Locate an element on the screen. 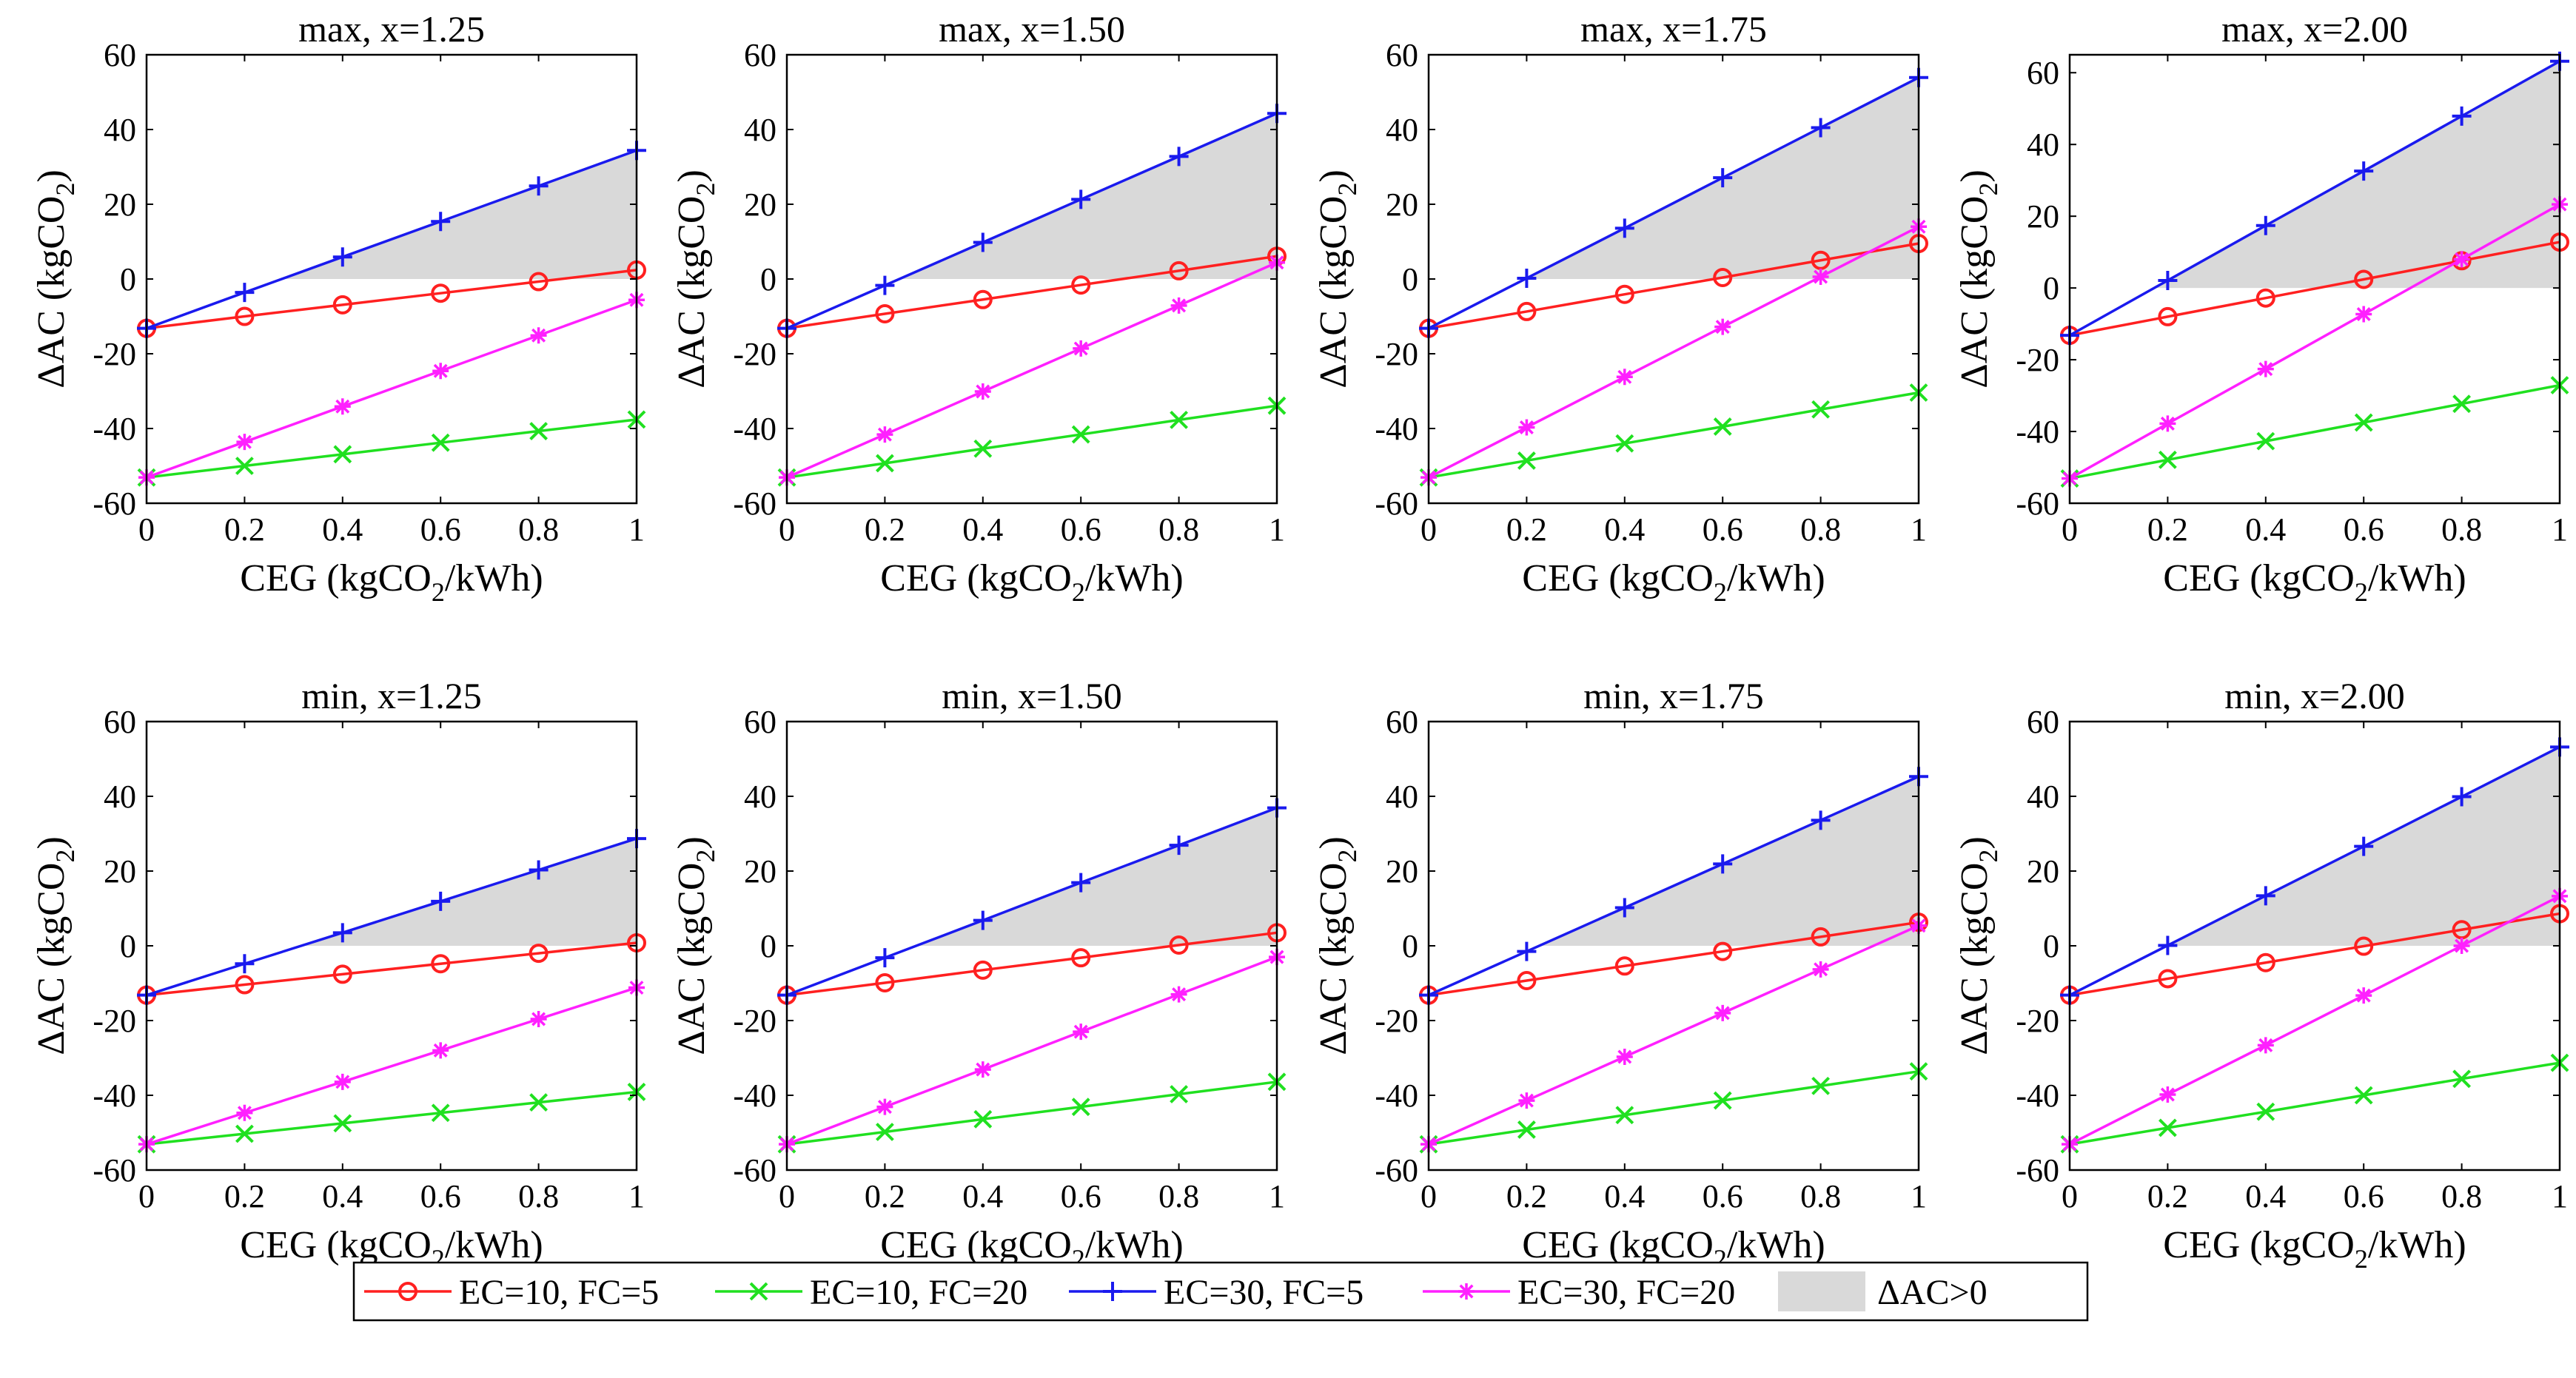 The image size is (2576, 1378). series-line-ec30fc20 is located at coordinates (1673, 1035).